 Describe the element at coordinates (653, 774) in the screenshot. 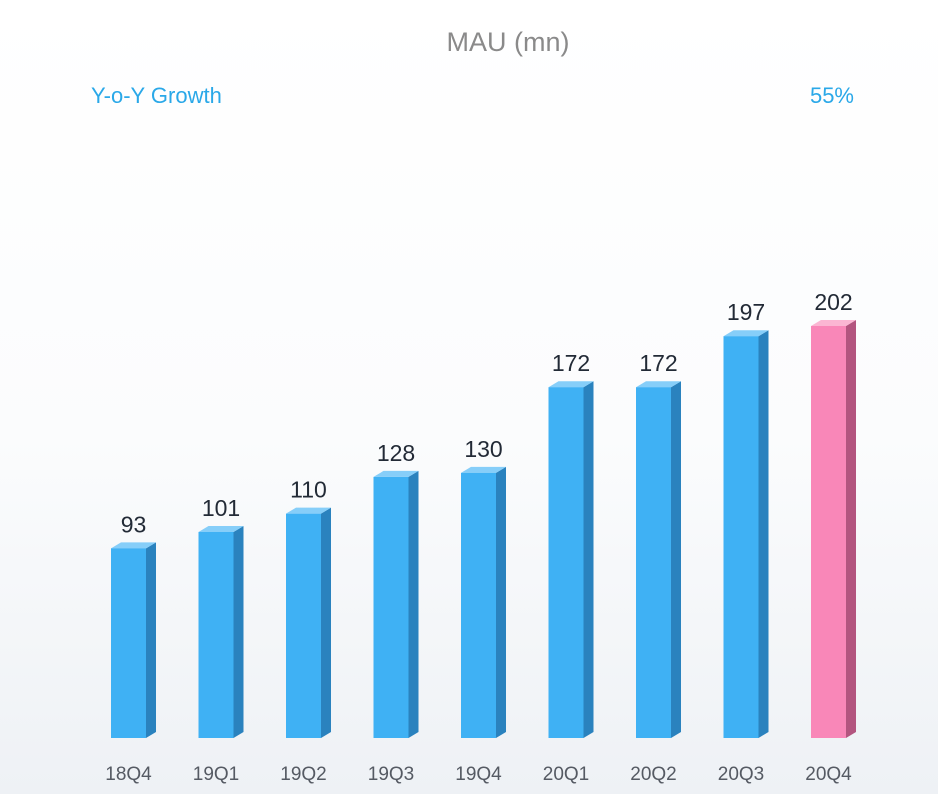

I see `category-label-20q2: 20Q2` at that location.